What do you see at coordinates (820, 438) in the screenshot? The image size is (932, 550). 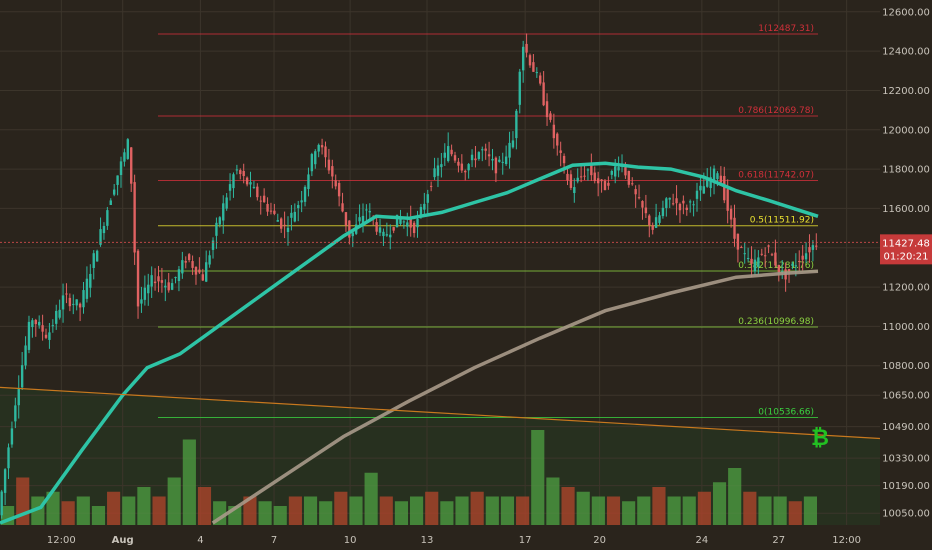 I see `bitcoin-icon: ₿` at bounding box center [820, 438].